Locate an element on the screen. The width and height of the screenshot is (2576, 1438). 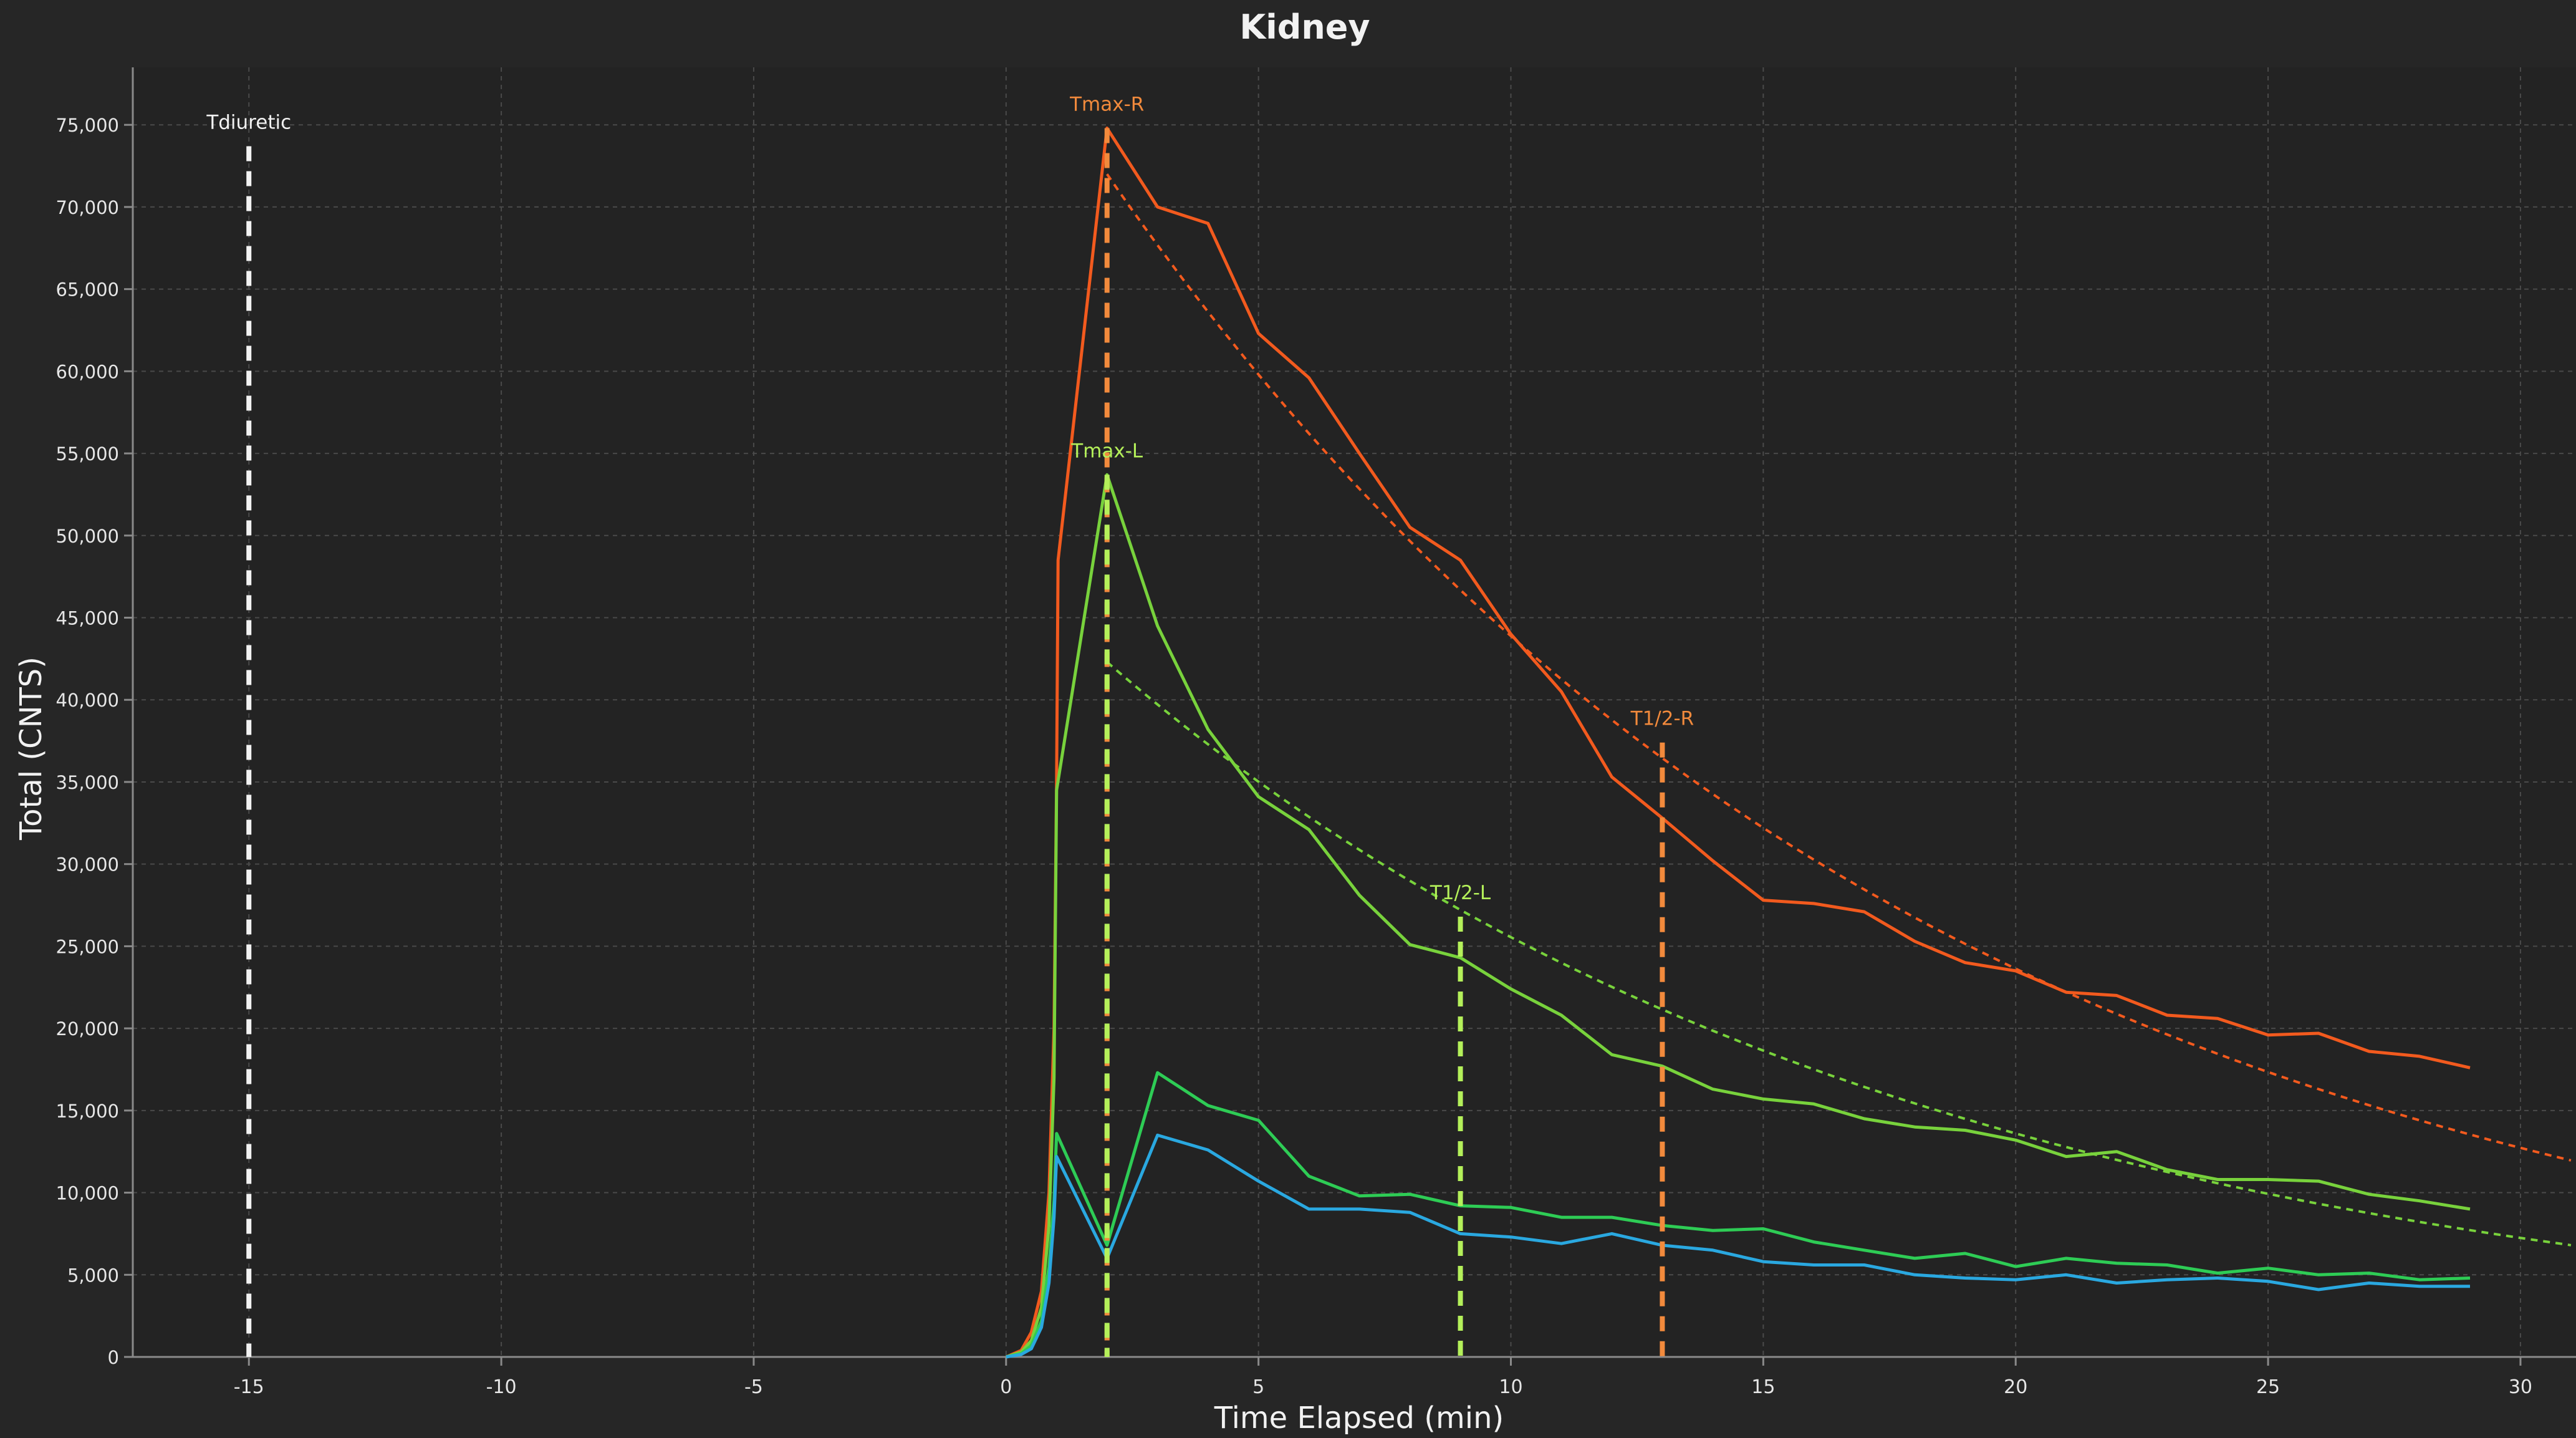
y-tick-label: 0 is located at coordinates (113, 1358).